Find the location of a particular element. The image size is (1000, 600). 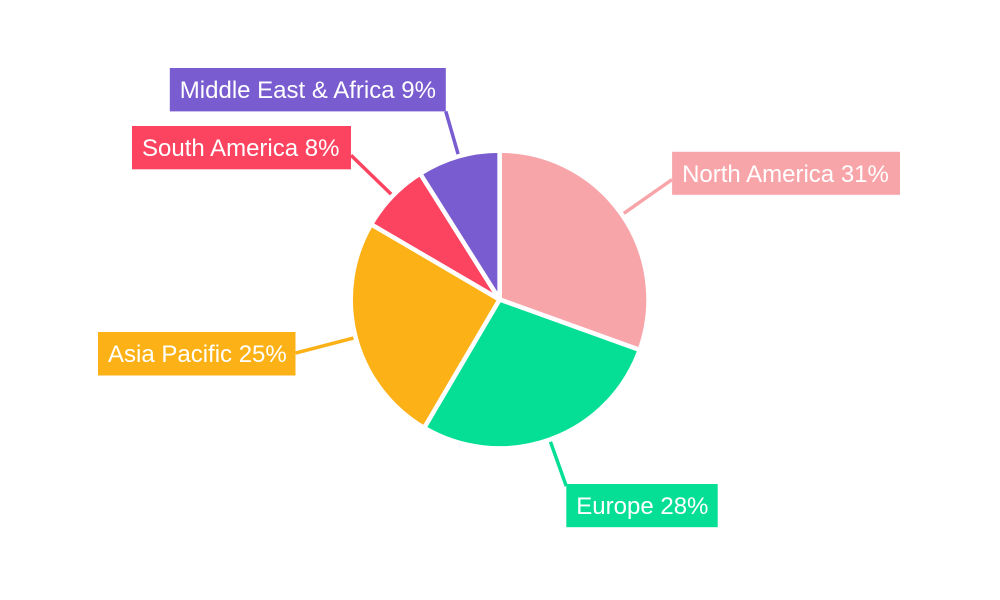

svg-text: Middle East & Africa 9% is located at coordinates (308, 90).